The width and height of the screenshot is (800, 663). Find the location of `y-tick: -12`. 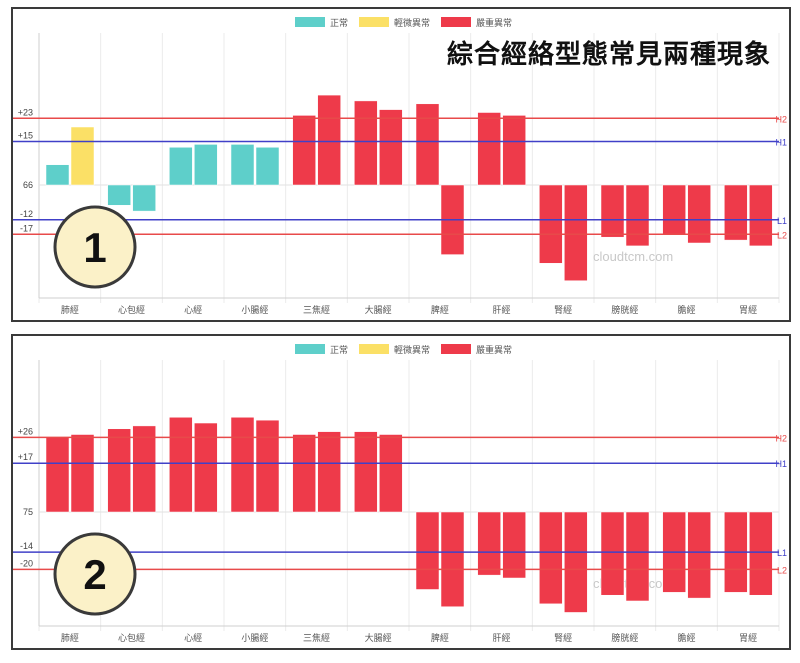

y-tick: -12 is located at coordinates (26, 214).